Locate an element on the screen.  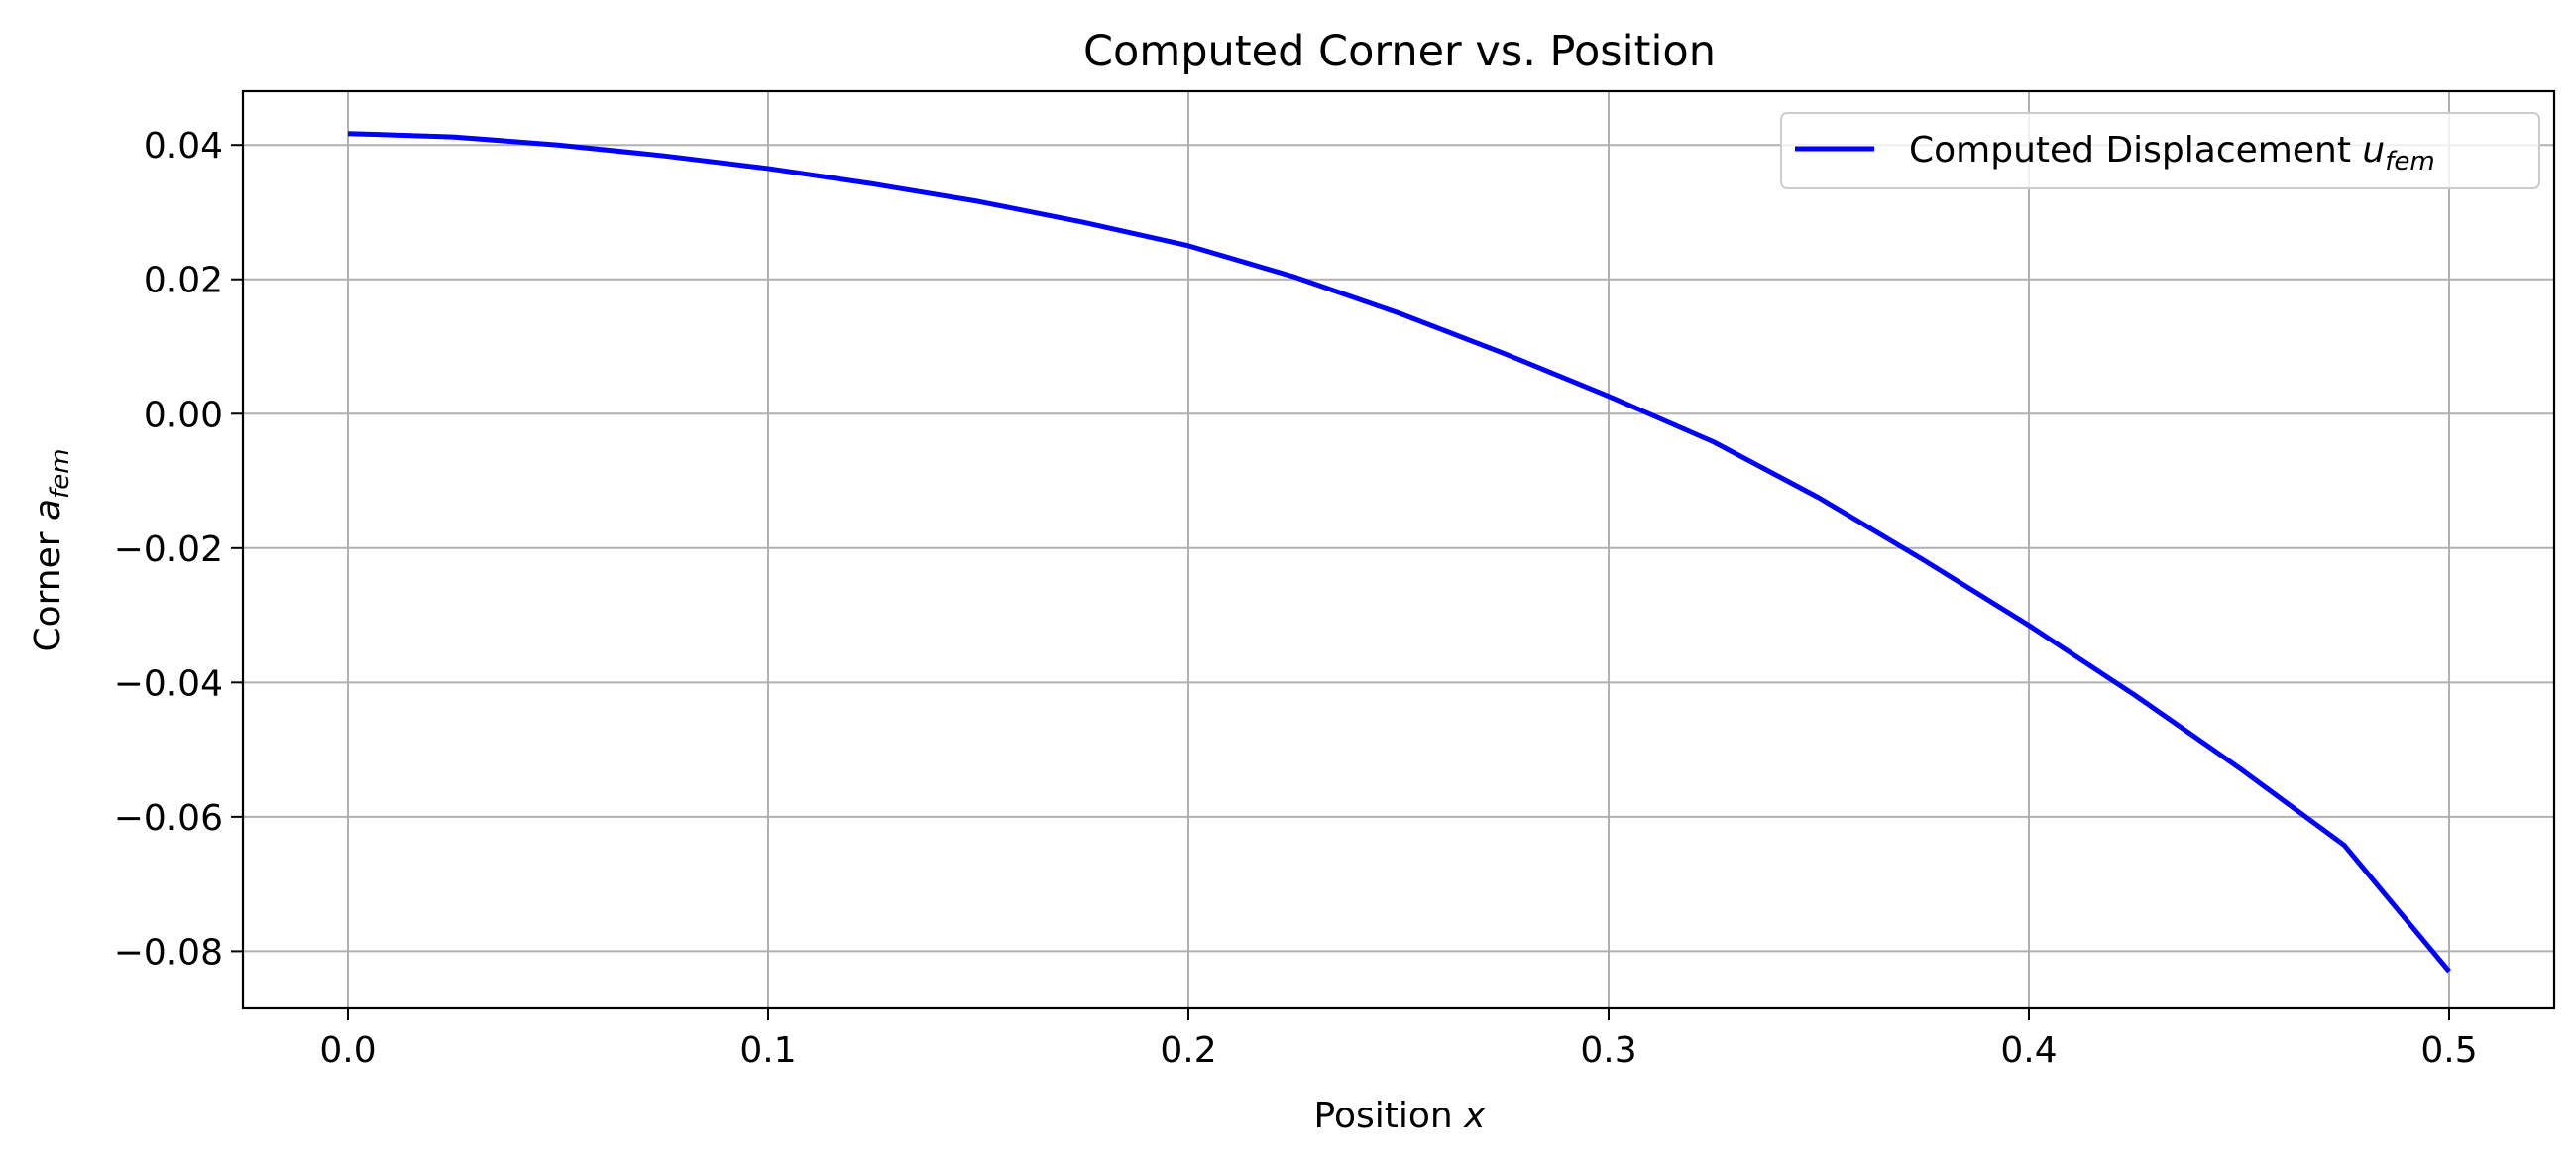
y-tick-label: −0.08 is located at coordinates (168, 952).